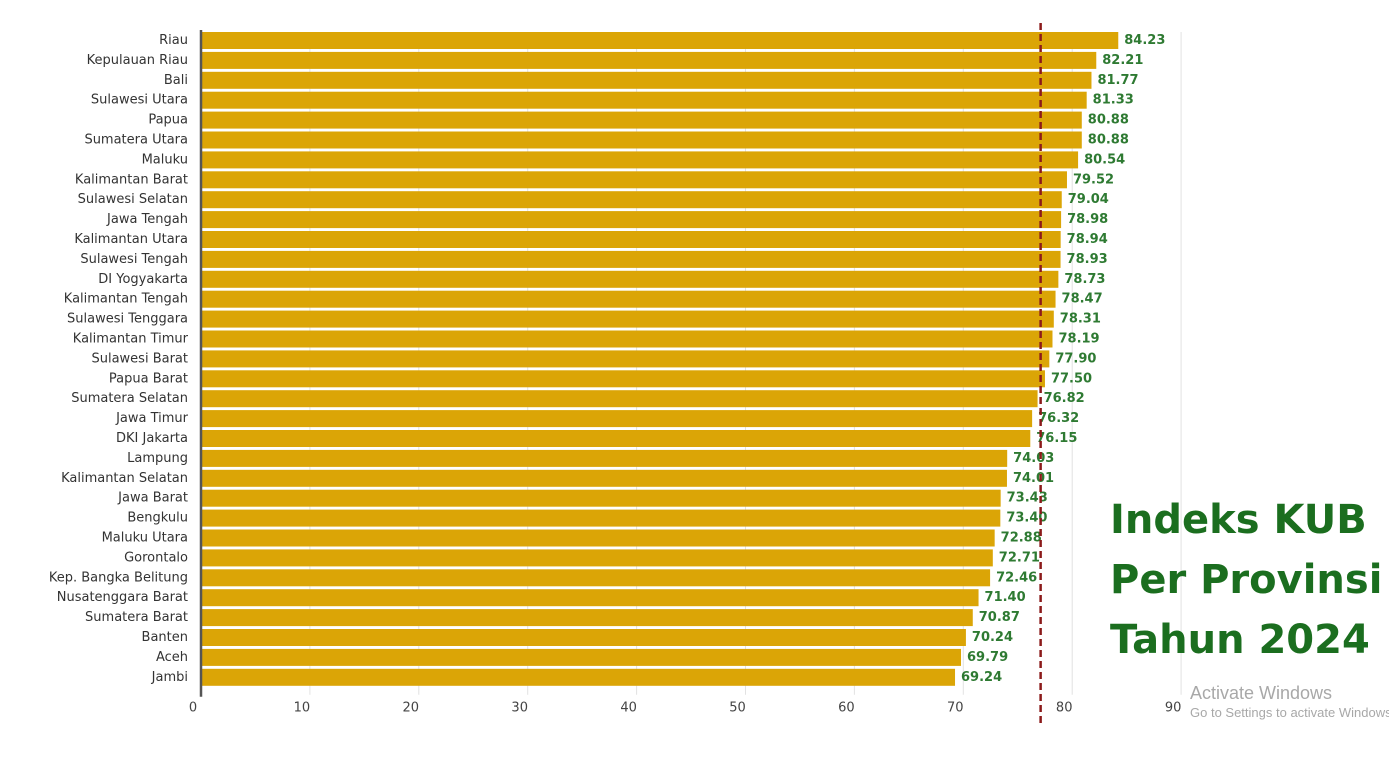 This screenshot has width=1389, height=762. What do you see at coordinates (981, 677) in the screenshot?
I see `value-label-32: 69.24` at bounding box center [981, 677].